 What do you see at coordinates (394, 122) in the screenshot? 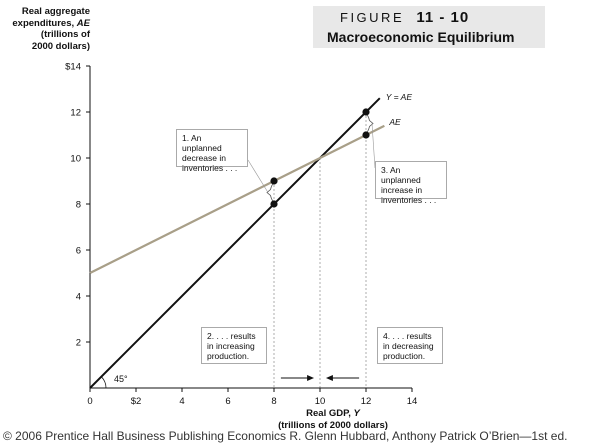
I see `series-label-ae: AE` at bounding box center [394, 122].